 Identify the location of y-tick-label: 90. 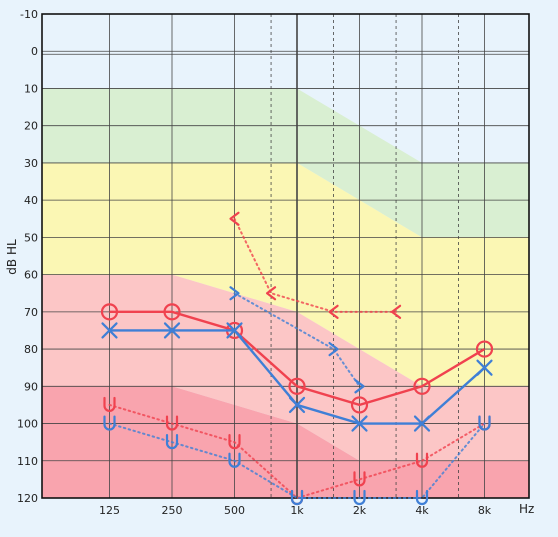
(31, 386).